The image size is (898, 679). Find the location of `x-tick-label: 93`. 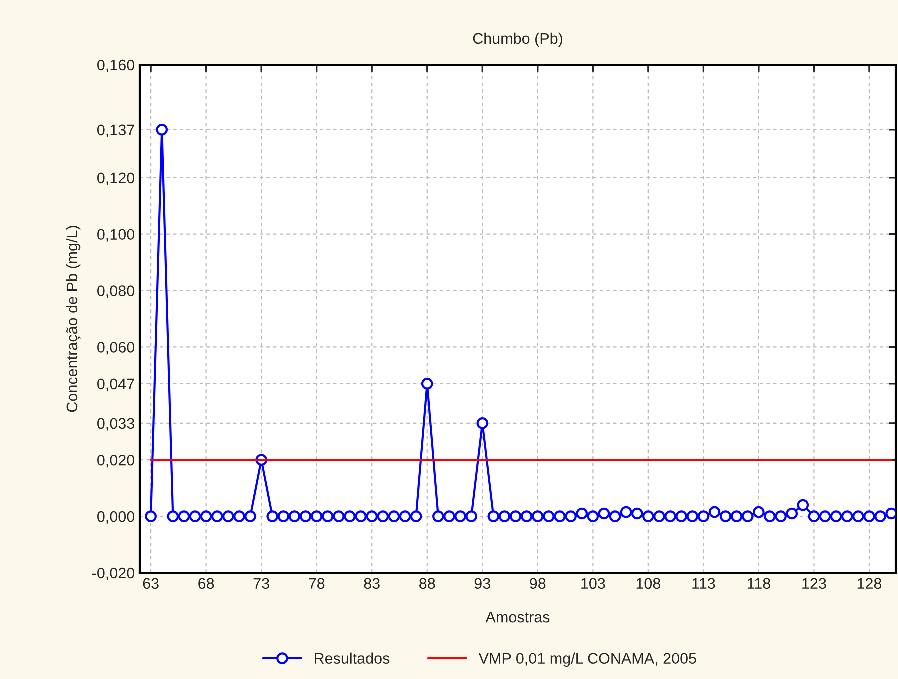

x-tick-label: 93 is located at coordinates (482, 584).